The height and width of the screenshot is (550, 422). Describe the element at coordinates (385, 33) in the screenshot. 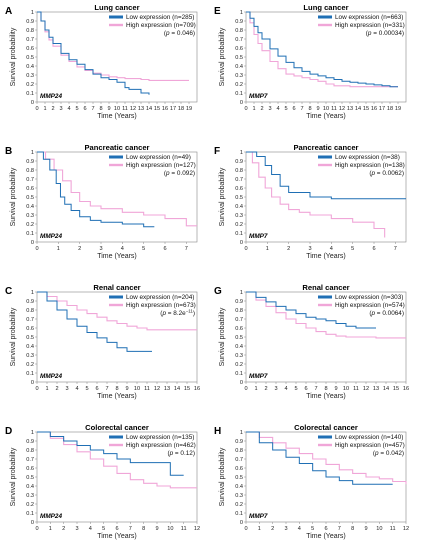

I see `p-value: (p = 0.00034)` at that location.